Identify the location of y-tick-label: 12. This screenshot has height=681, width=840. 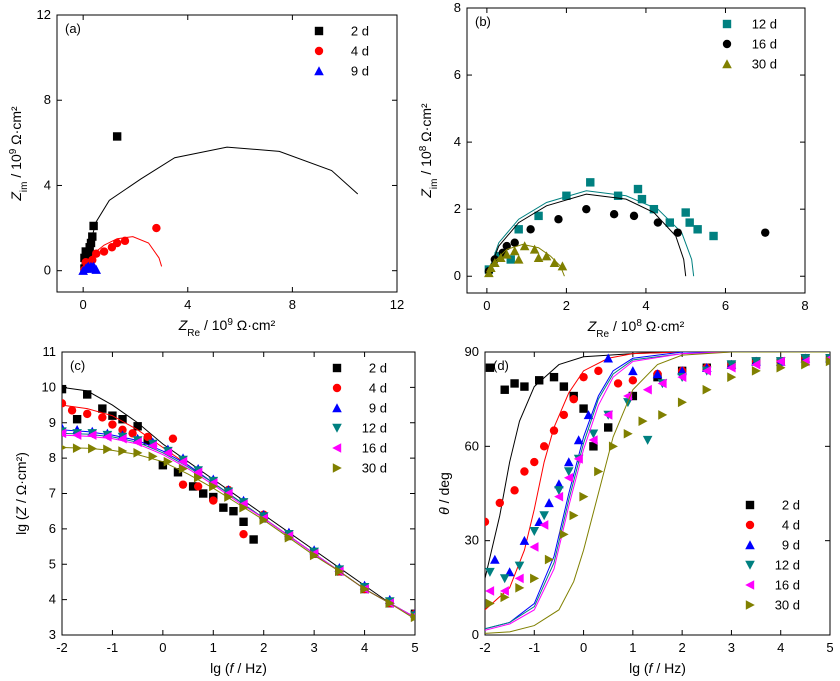
(44, 14).